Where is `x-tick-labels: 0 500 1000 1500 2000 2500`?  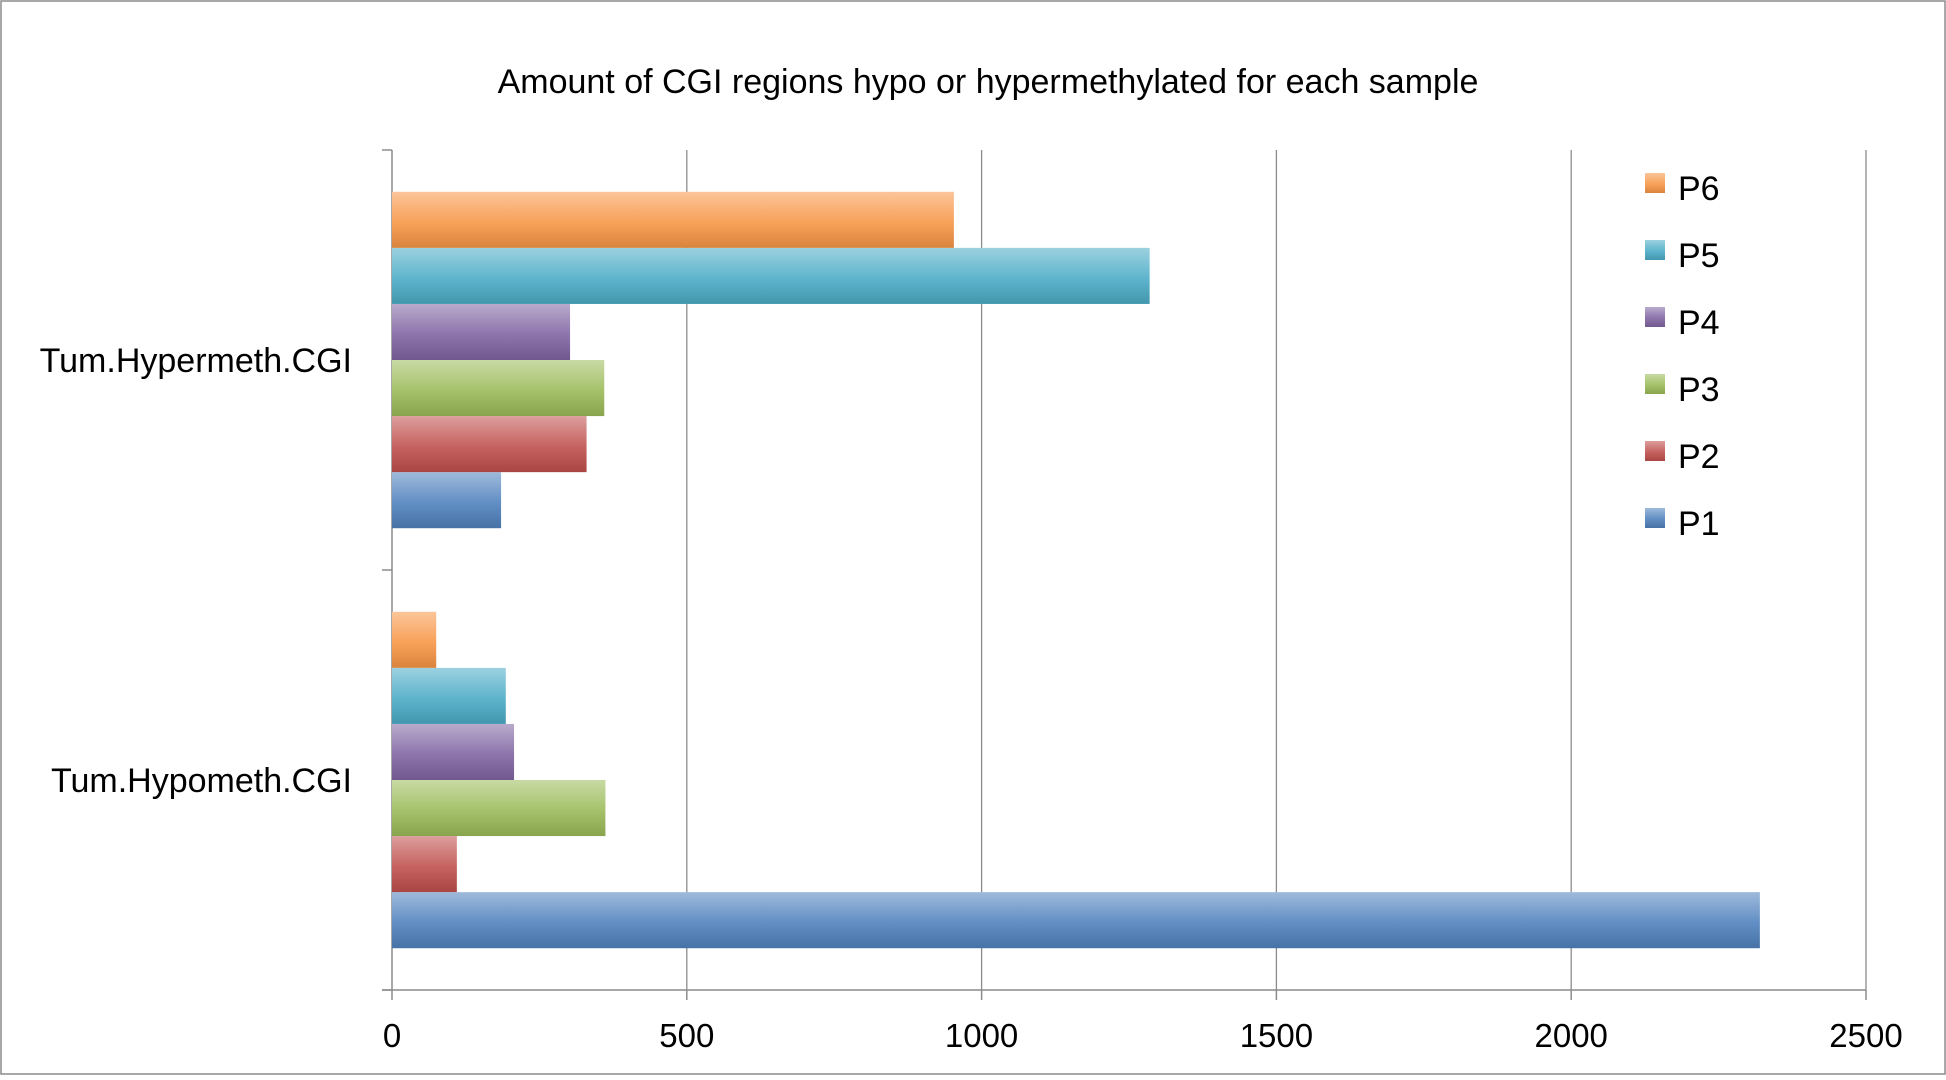
x-tick-labels: 0 500 1000 1500 2000 2500 is located at coordinates (1143, 1035).